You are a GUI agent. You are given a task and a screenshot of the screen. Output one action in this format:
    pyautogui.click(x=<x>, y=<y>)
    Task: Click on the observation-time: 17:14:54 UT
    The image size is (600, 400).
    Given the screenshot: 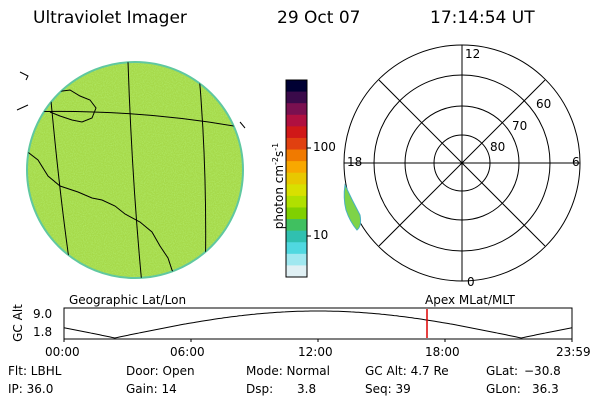 What is the action you would take?
    pyautogui.click(x=482, y=18)
    